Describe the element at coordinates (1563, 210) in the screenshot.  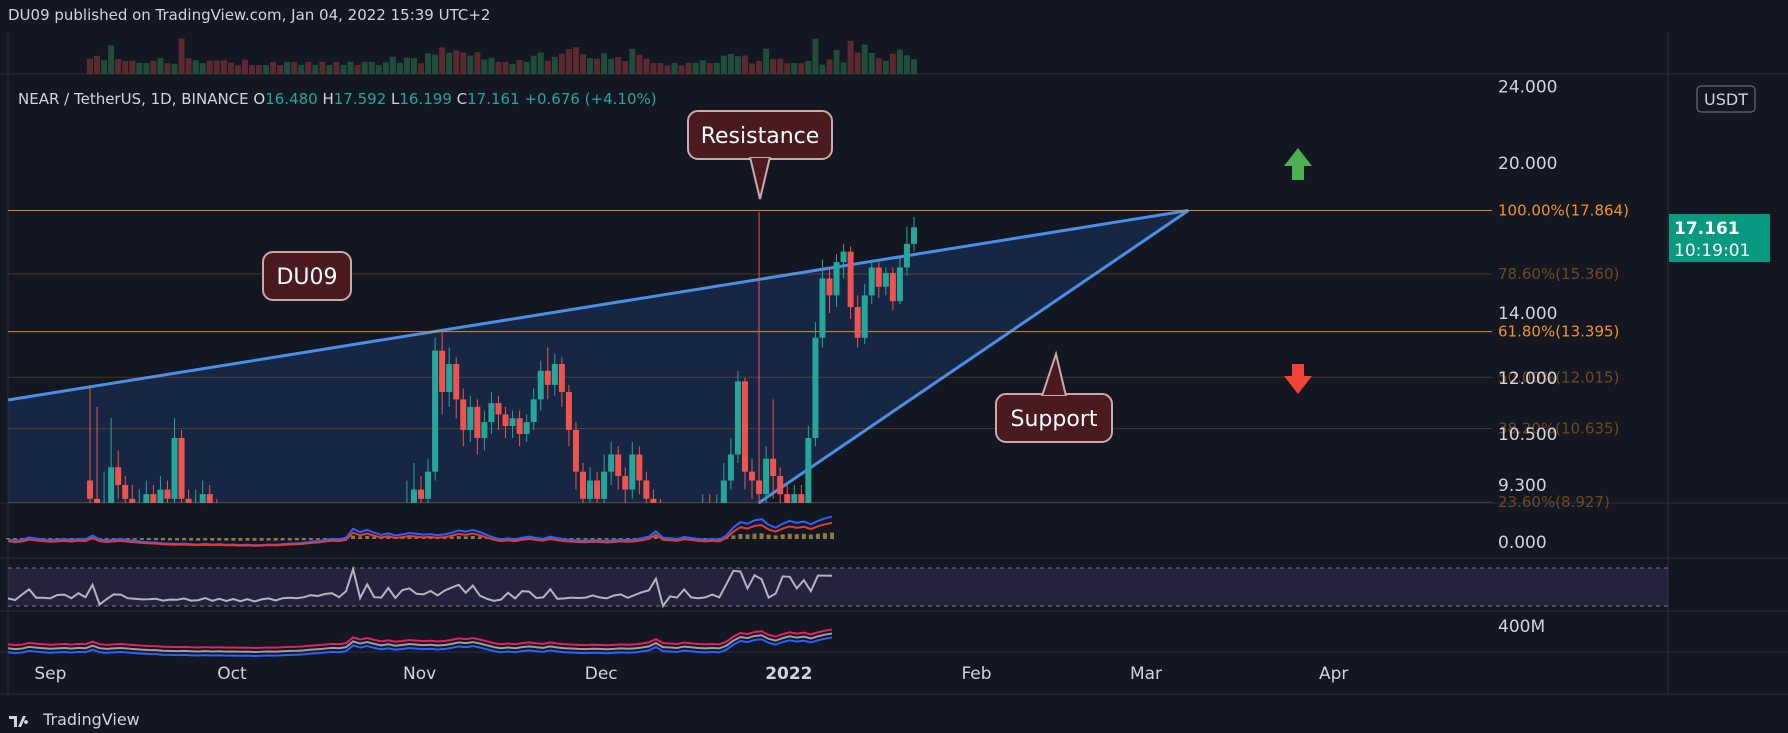
I see `fib-label: 100.00%(17.864)` at that location.